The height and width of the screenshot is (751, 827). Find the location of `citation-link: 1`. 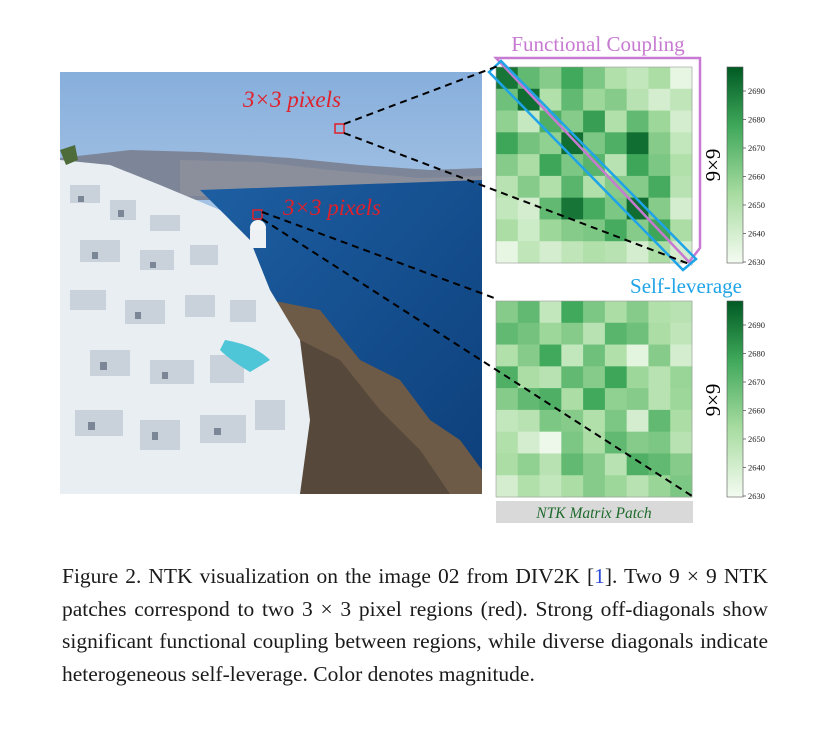

citation-link: 1 is located at coordinates (599, 576).